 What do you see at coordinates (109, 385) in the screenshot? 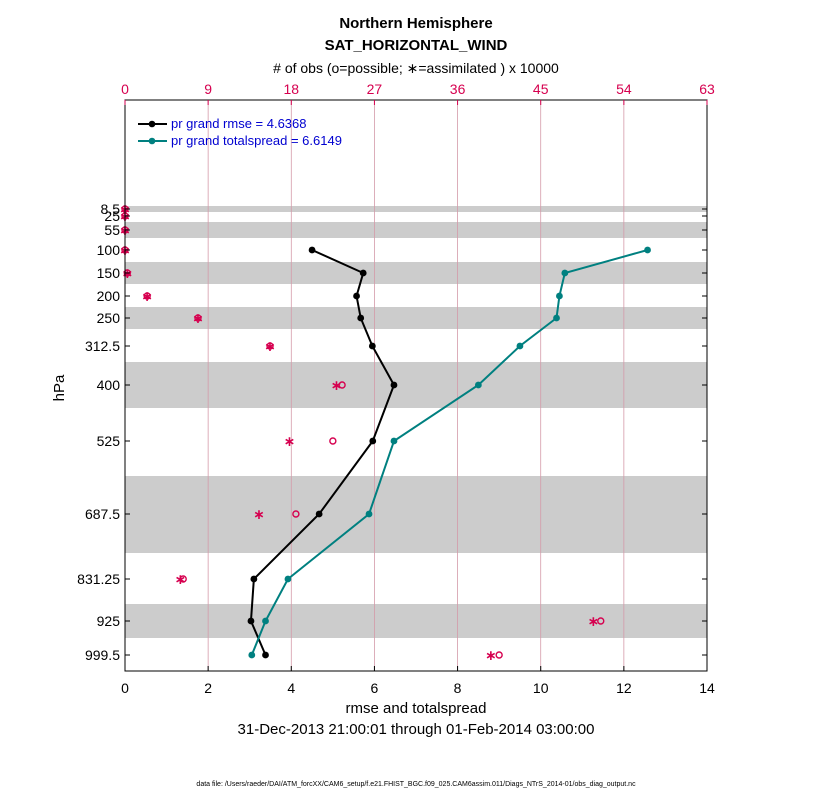
I see `y-tick-label-8: 400` at bounding box center [109, 385].